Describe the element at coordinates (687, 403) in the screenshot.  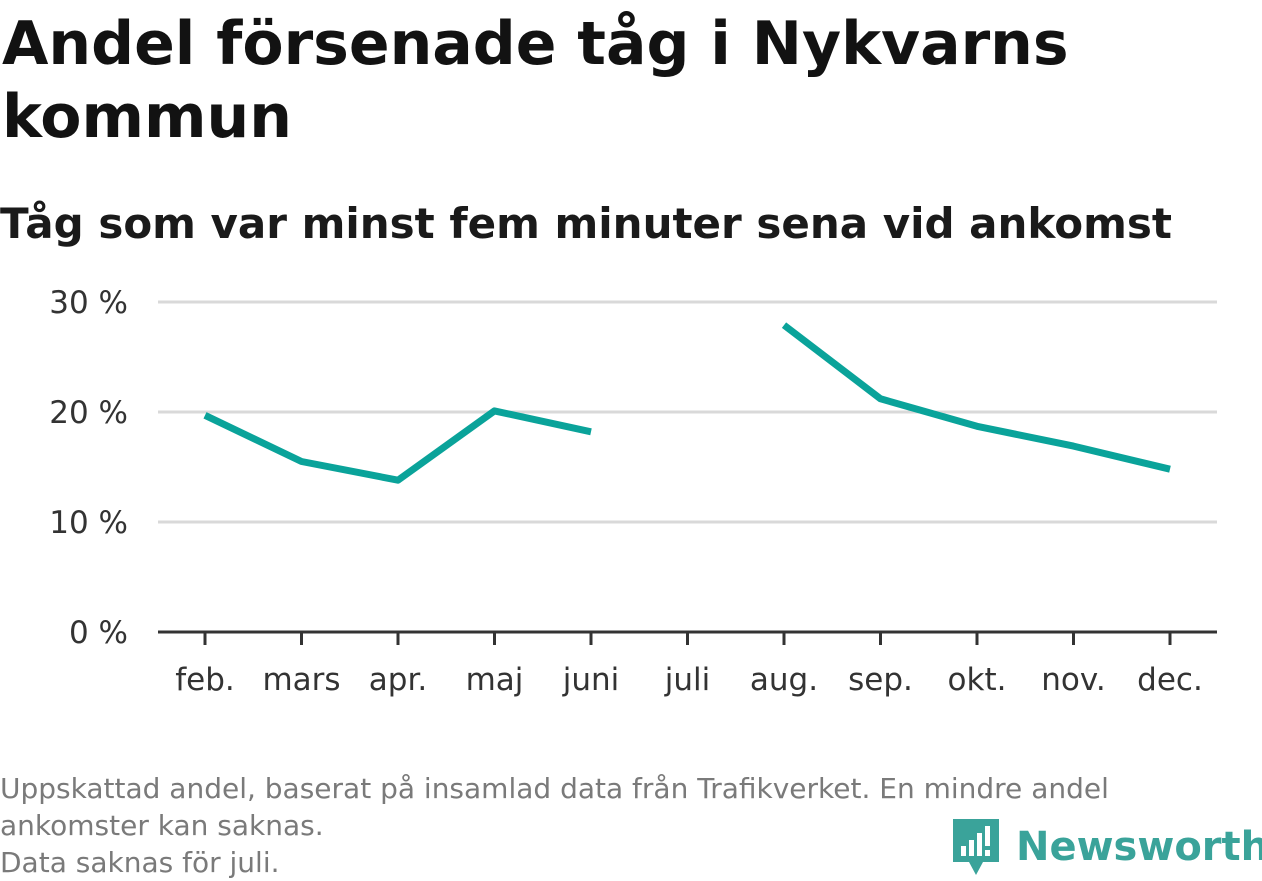
I see `series-lines` at that location.